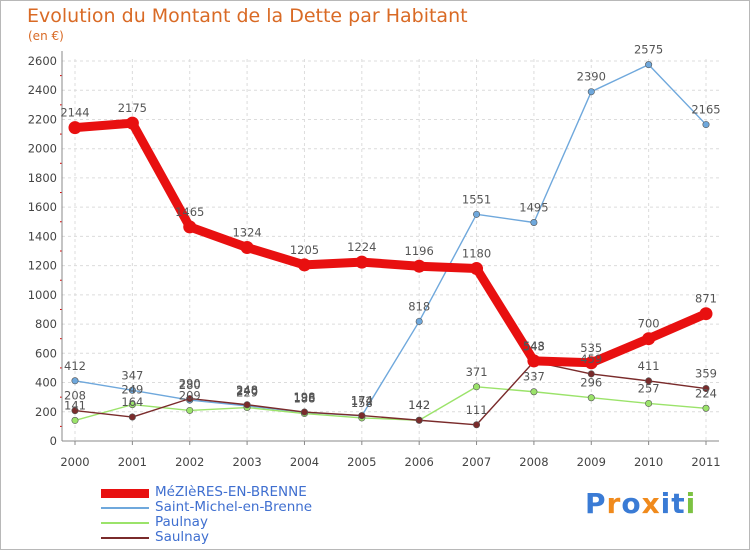  What do you see at coordinates (649, 388) in the screenshot?
I see `data-label: 257` at bounding box center [649, 388].